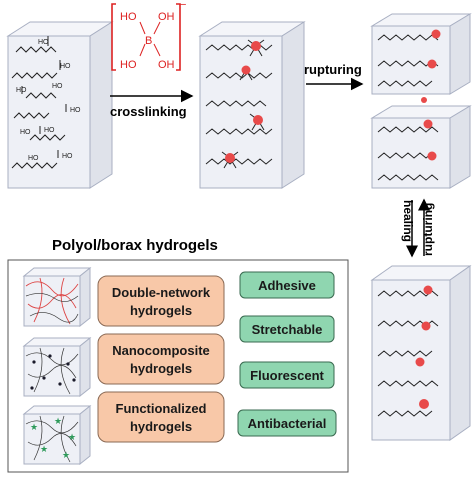 This screenshot has width=474, height=478. What do you see at coordinates (148, 111) in the screenshot?
I see `label-crosslinking: crosslinking` at bounding box center [148, 111].